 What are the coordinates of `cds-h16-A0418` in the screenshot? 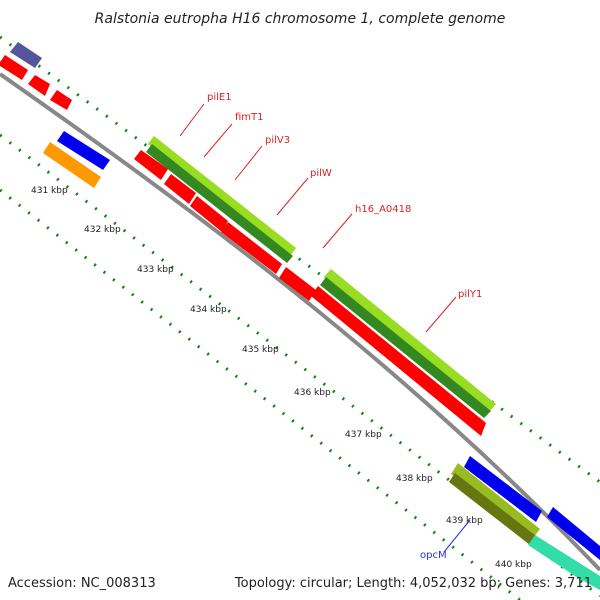 It's located at (297, 284).